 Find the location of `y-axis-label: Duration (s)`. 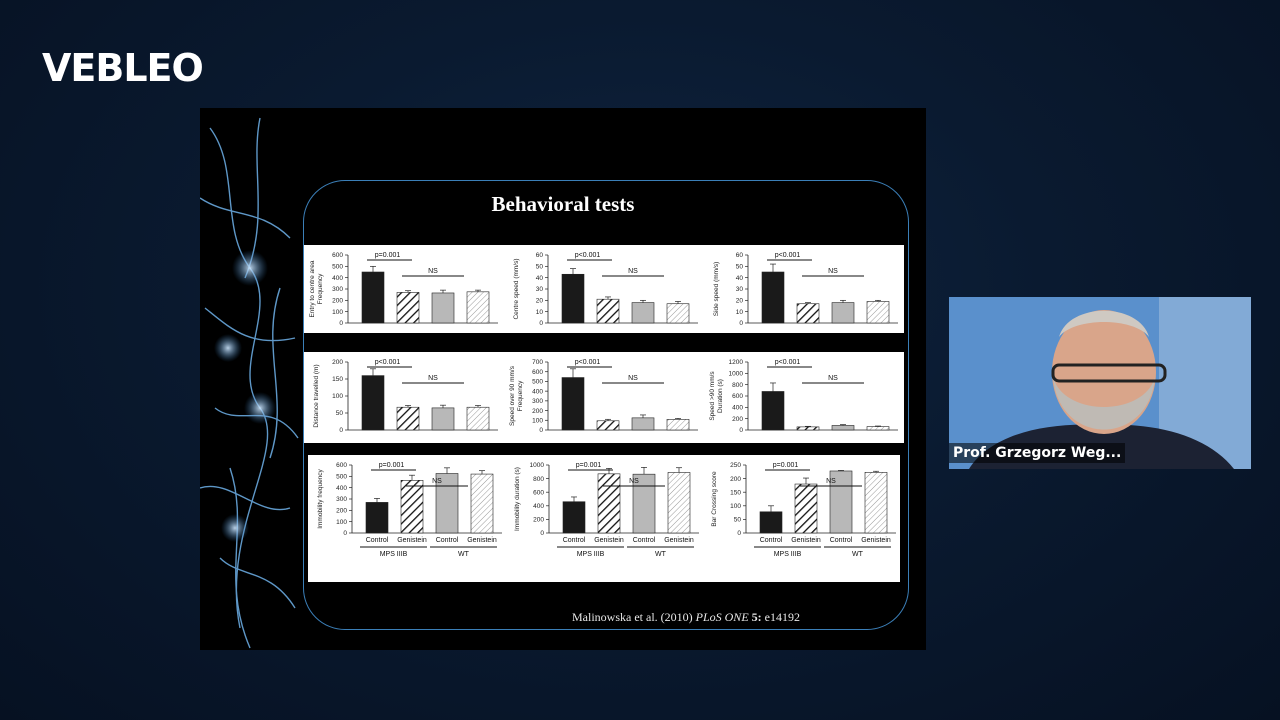

y-axis-label: Duration (s) is located at coordinates (720, 396).